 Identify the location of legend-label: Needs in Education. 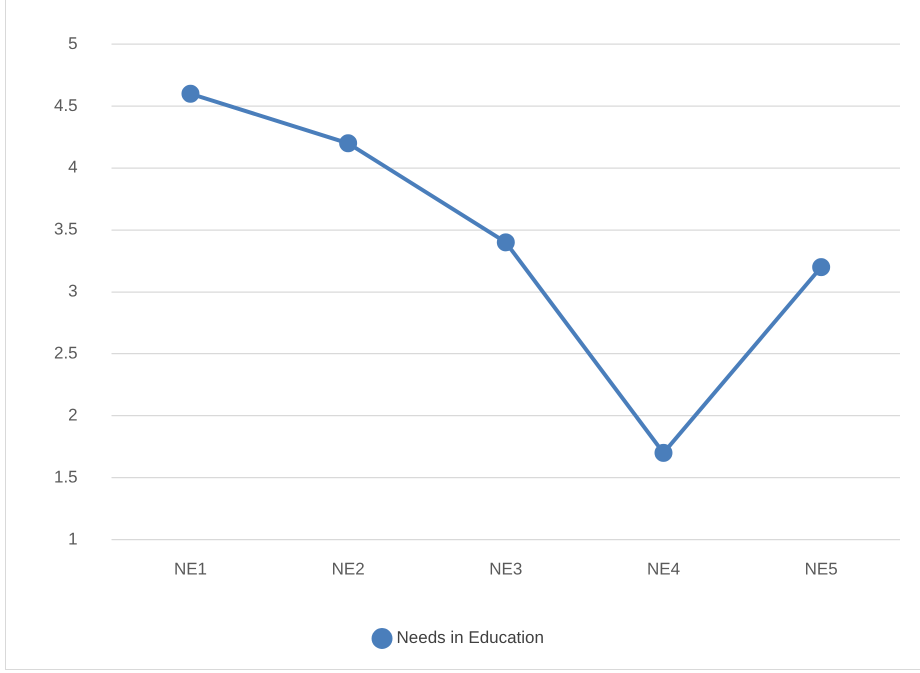
(470, 638).